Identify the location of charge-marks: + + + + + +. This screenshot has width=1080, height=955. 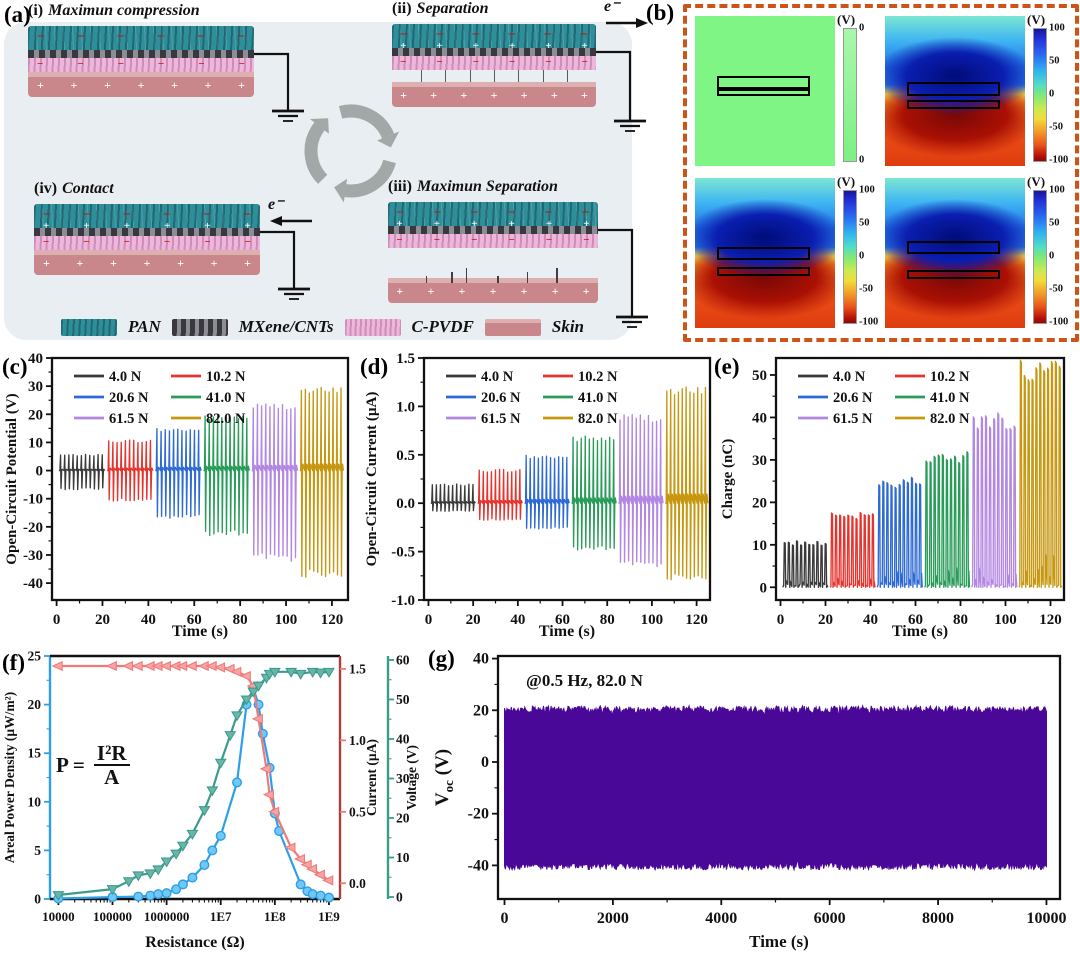
(147, 226).